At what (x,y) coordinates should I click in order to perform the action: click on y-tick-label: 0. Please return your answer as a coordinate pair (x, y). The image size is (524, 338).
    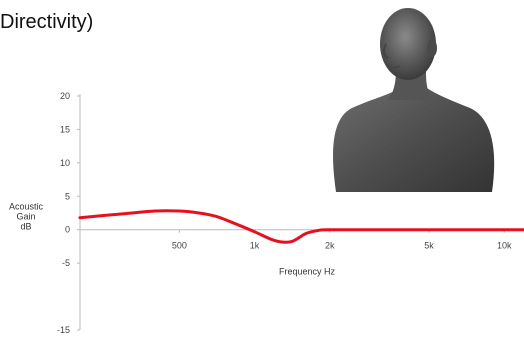
    Looking at the image, I should click on (67, 230).